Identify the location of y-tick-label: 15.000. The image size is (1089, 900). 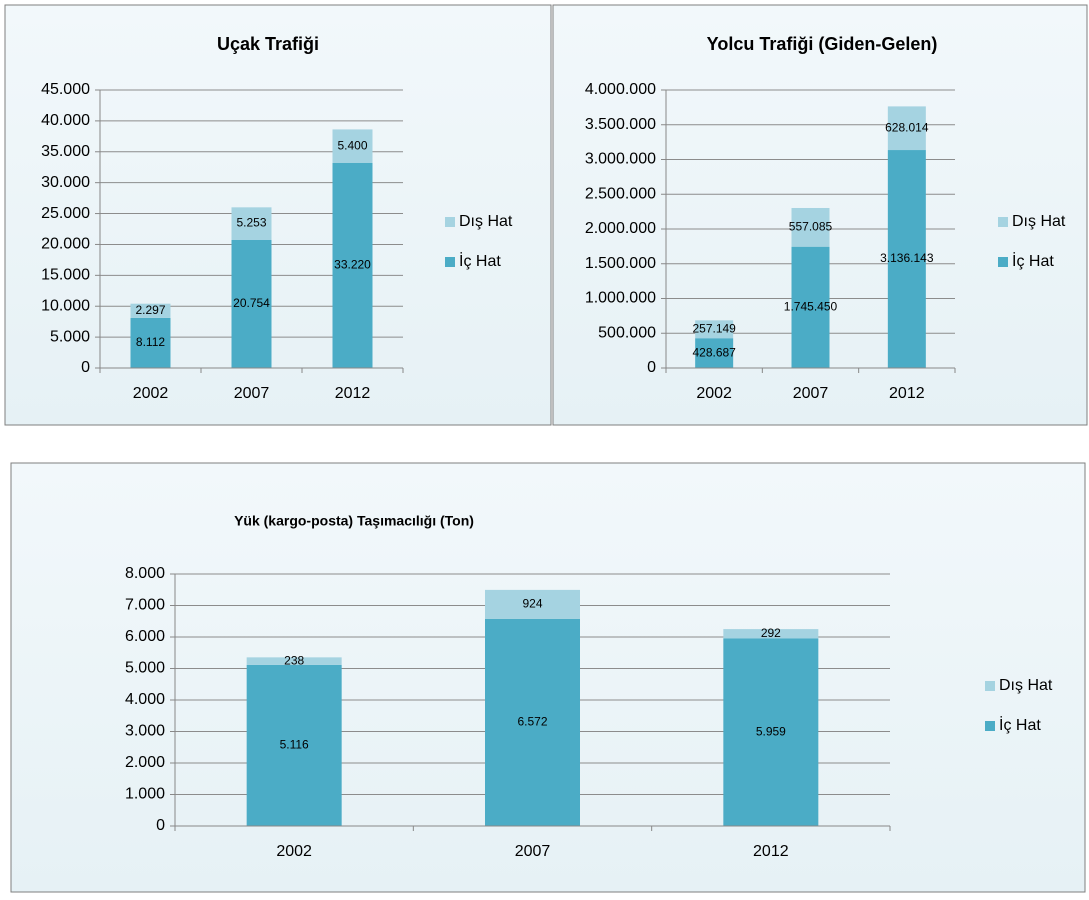
(65, 275).